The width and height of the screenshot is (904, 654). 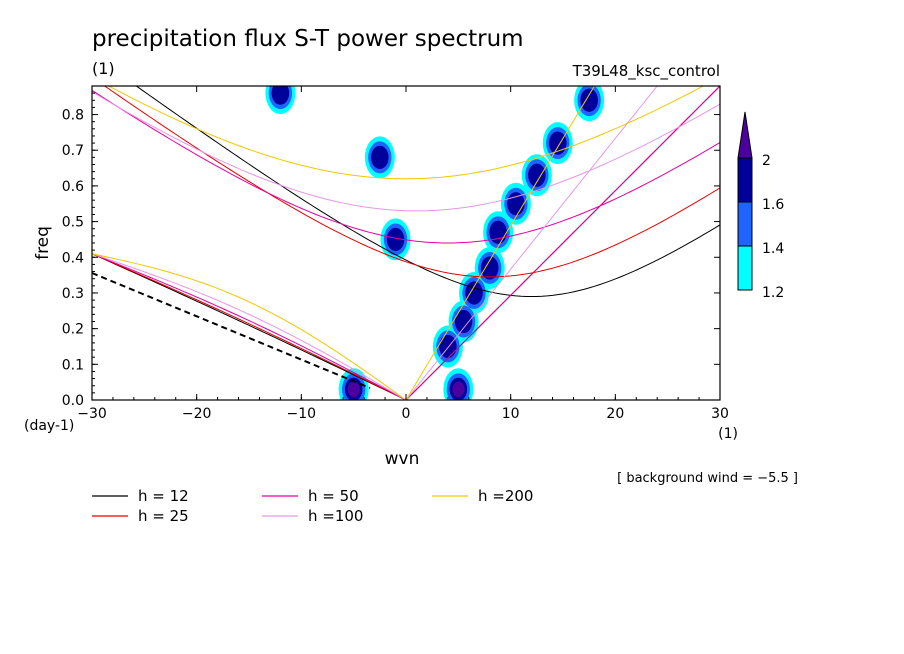 What do you see at coordinates (92, 414) in the screenshot?
I see `x-tick-label: −30` at bounding box center [92, 414].